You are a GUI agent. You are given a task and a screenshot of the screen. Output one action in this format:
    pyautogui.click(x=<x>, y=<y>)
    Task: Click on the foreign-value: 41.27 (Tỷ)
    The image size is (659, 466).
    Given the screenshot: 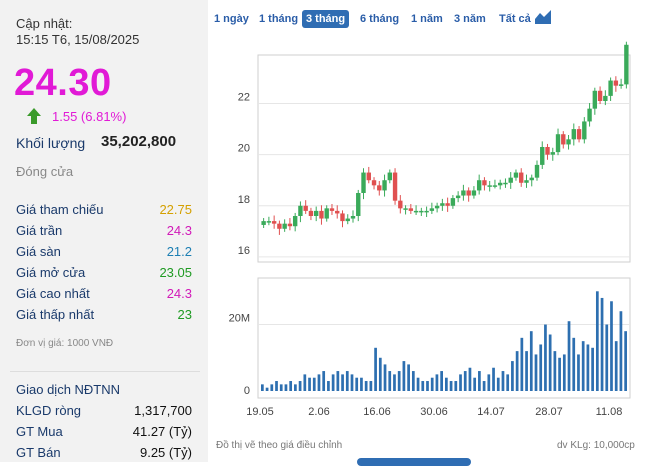 What is the action you would take?
    pyautogui.click(x=162, y=431)
    